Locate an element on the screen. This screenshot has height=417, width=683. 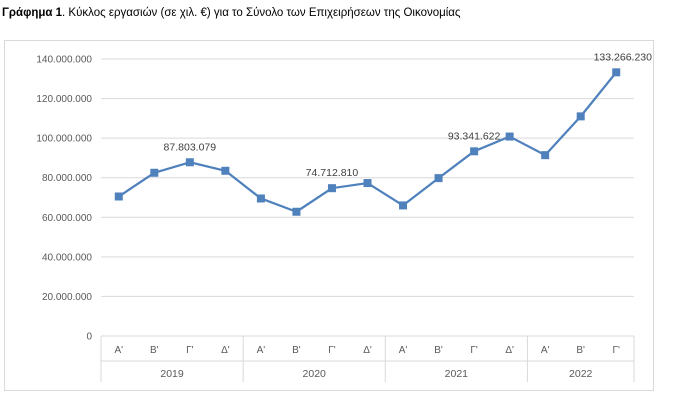
year-label: 2022 is located at coordinates (581, 374).